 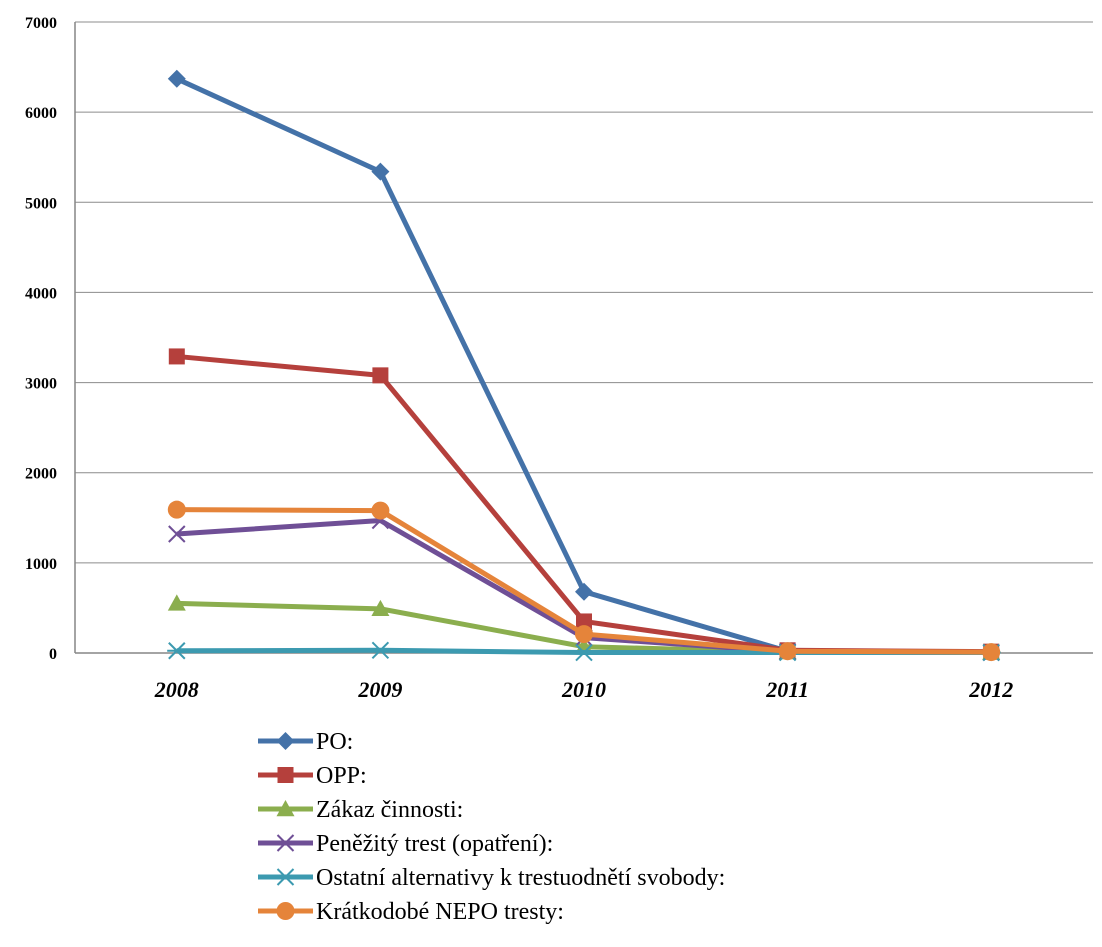 I want to click on legend-label: Peněžitý trest (opatření):, so click(x=434, y=844).